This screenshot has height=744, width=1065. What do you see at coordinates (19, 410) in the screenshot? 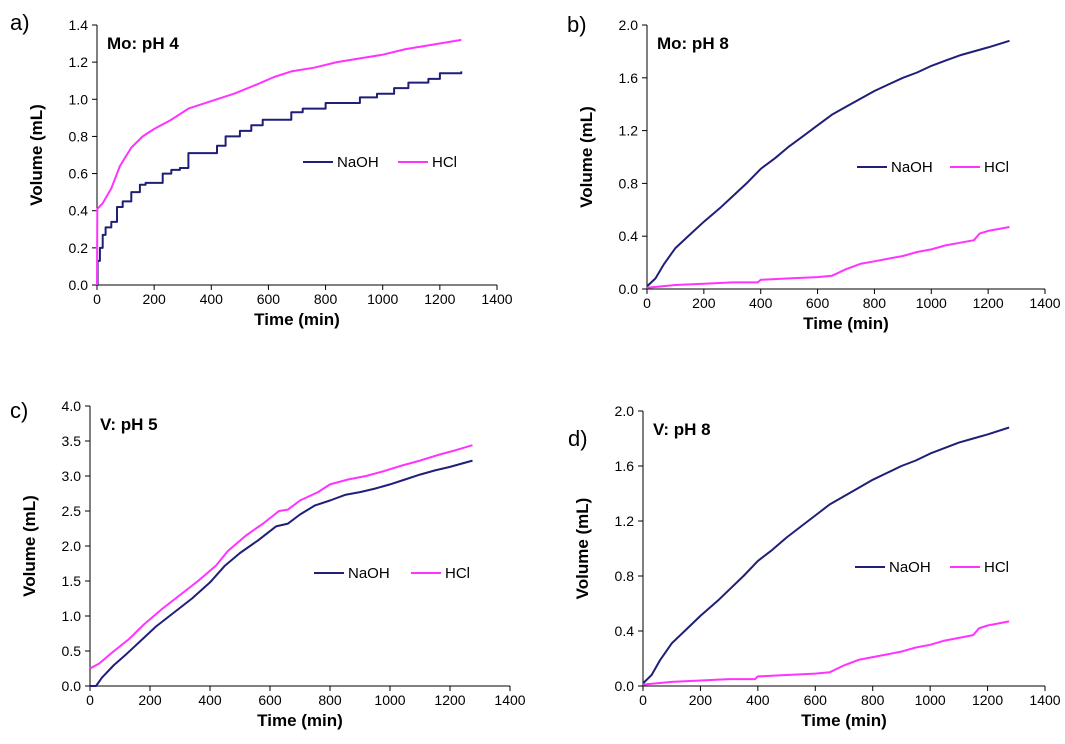
I see `panel-label: c)` at bounding box center [19, 410].